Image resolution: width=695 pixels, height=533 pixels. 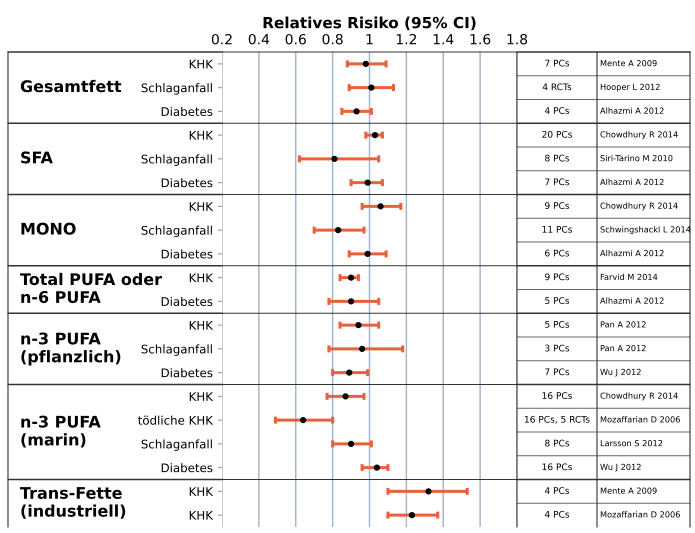 What do you see at coordinates (636, 158) in the screenshot?
I see `text: Siri-Tarino M 2010` at bounding box center [636, 158].